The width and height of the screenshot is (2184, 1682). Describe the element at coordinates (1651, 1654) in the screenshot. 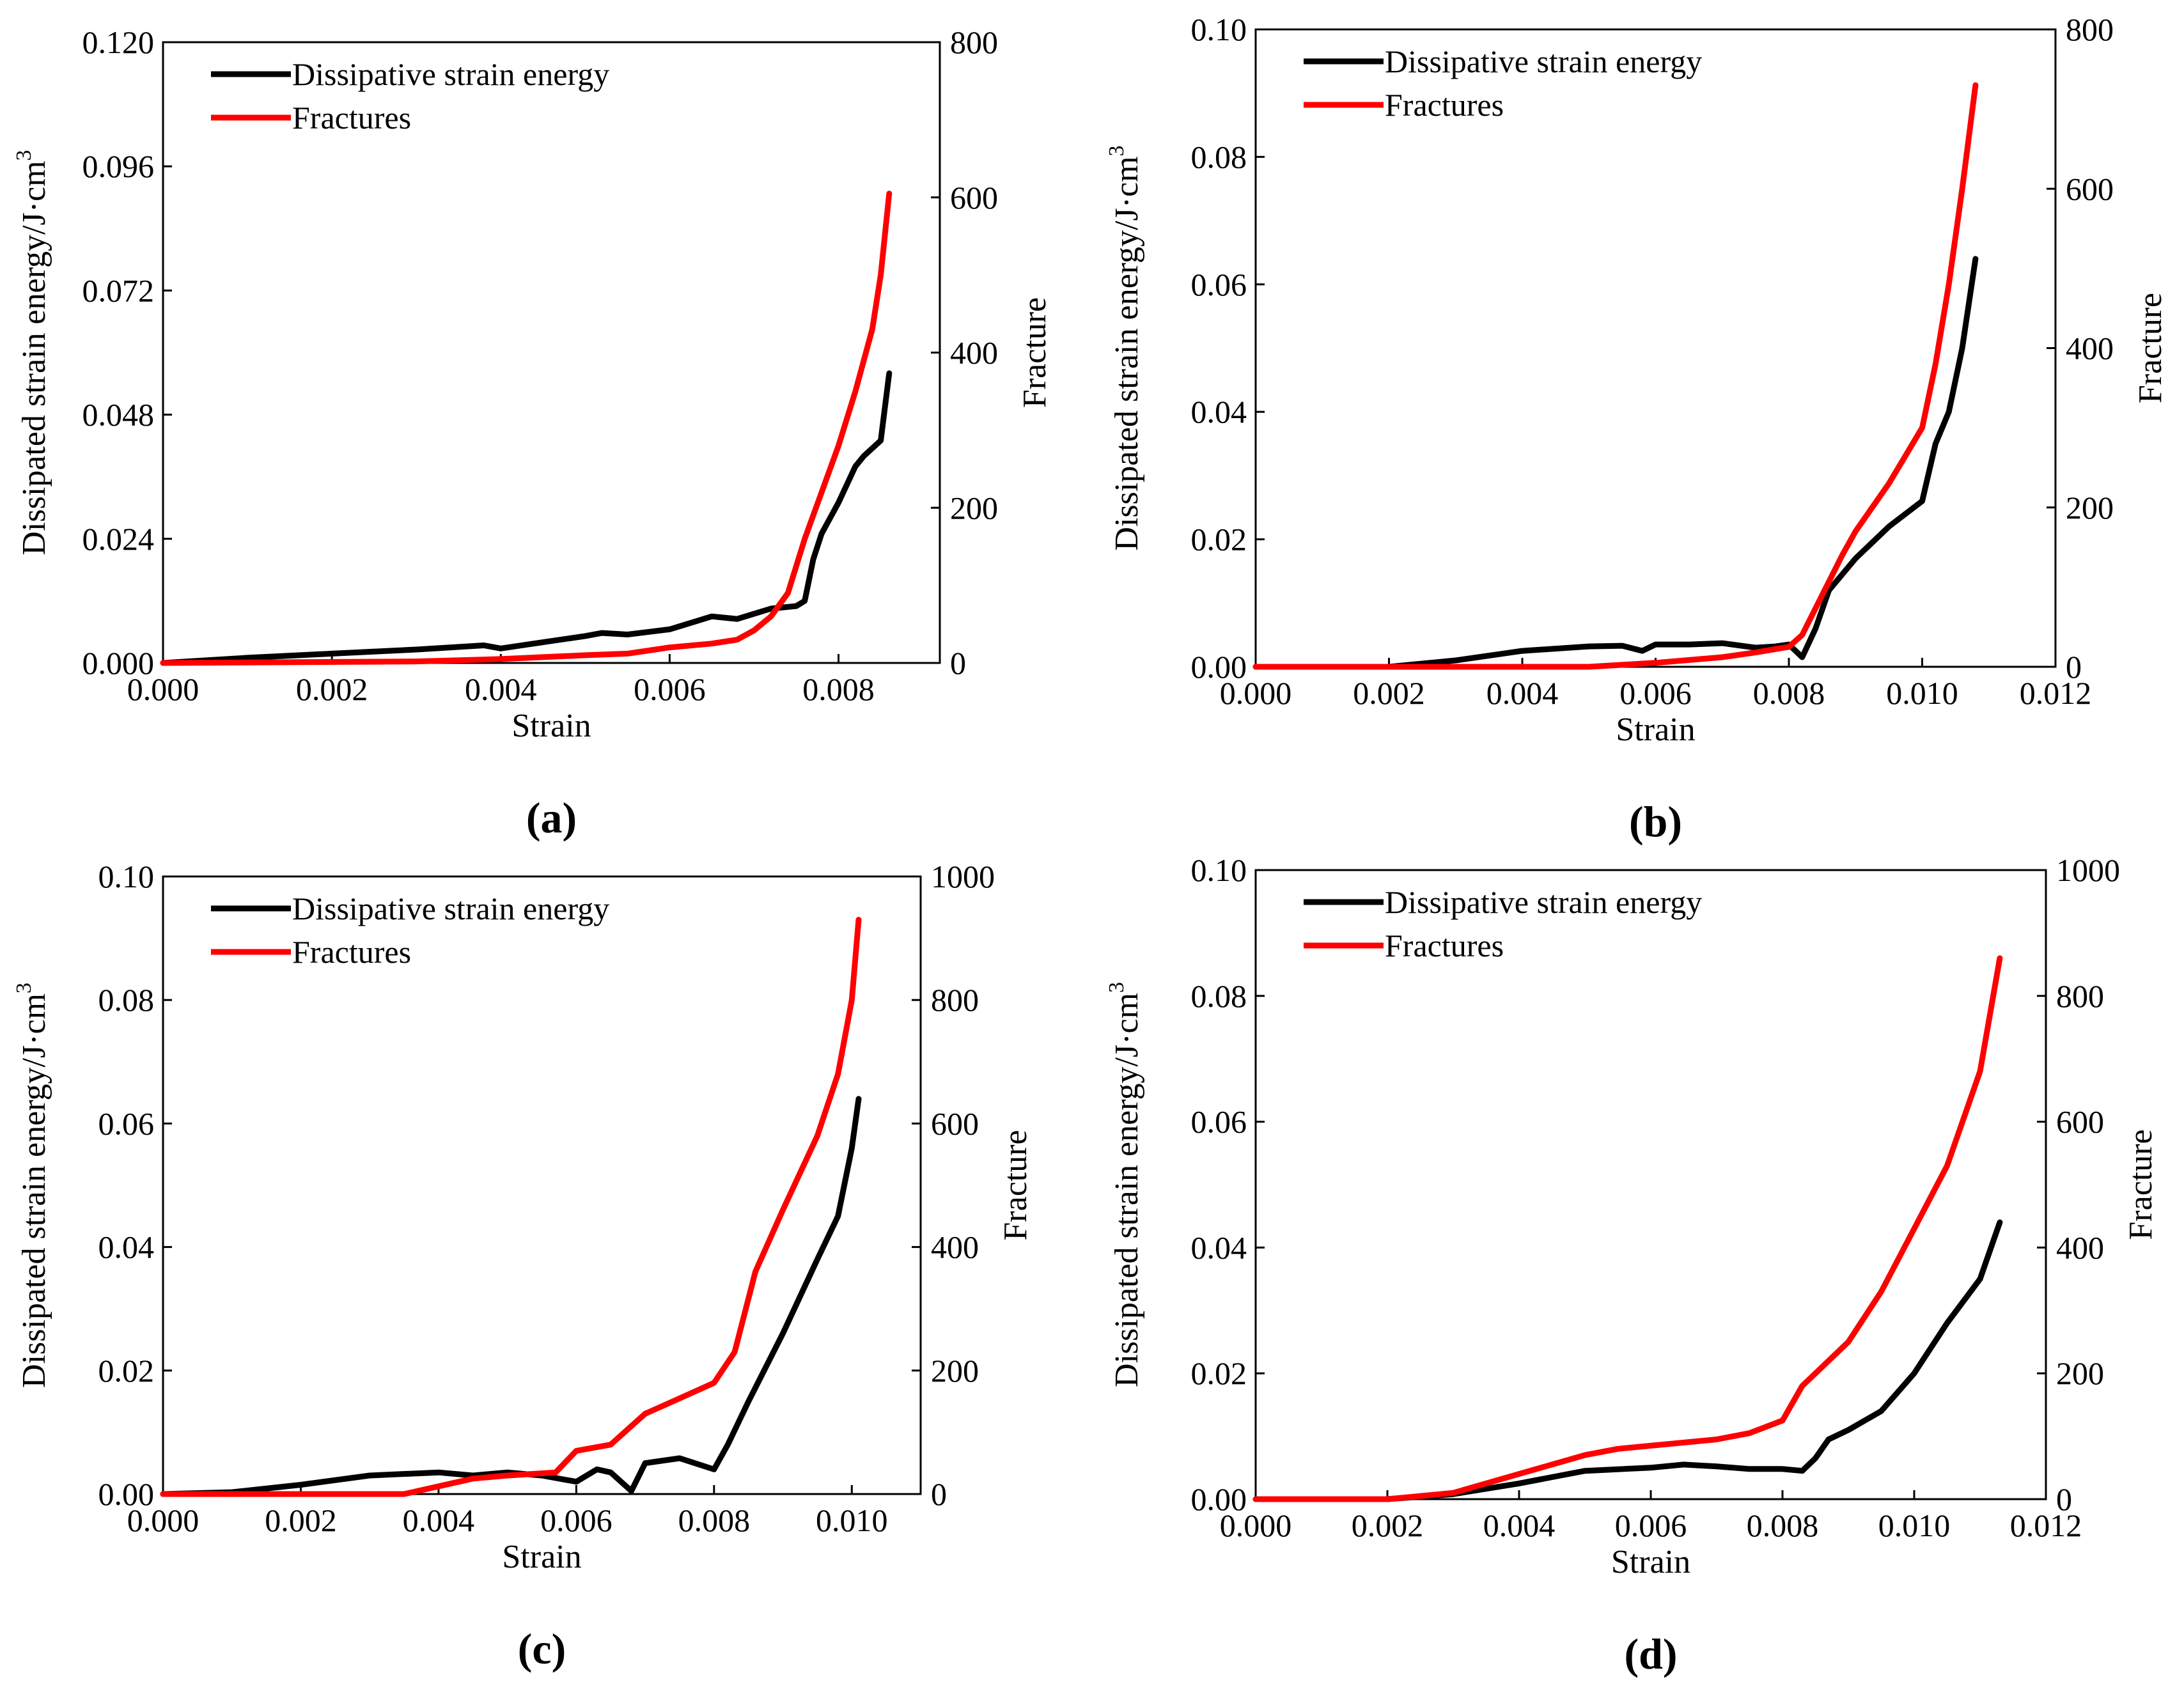

I see `panel-label: (d)` at that location.